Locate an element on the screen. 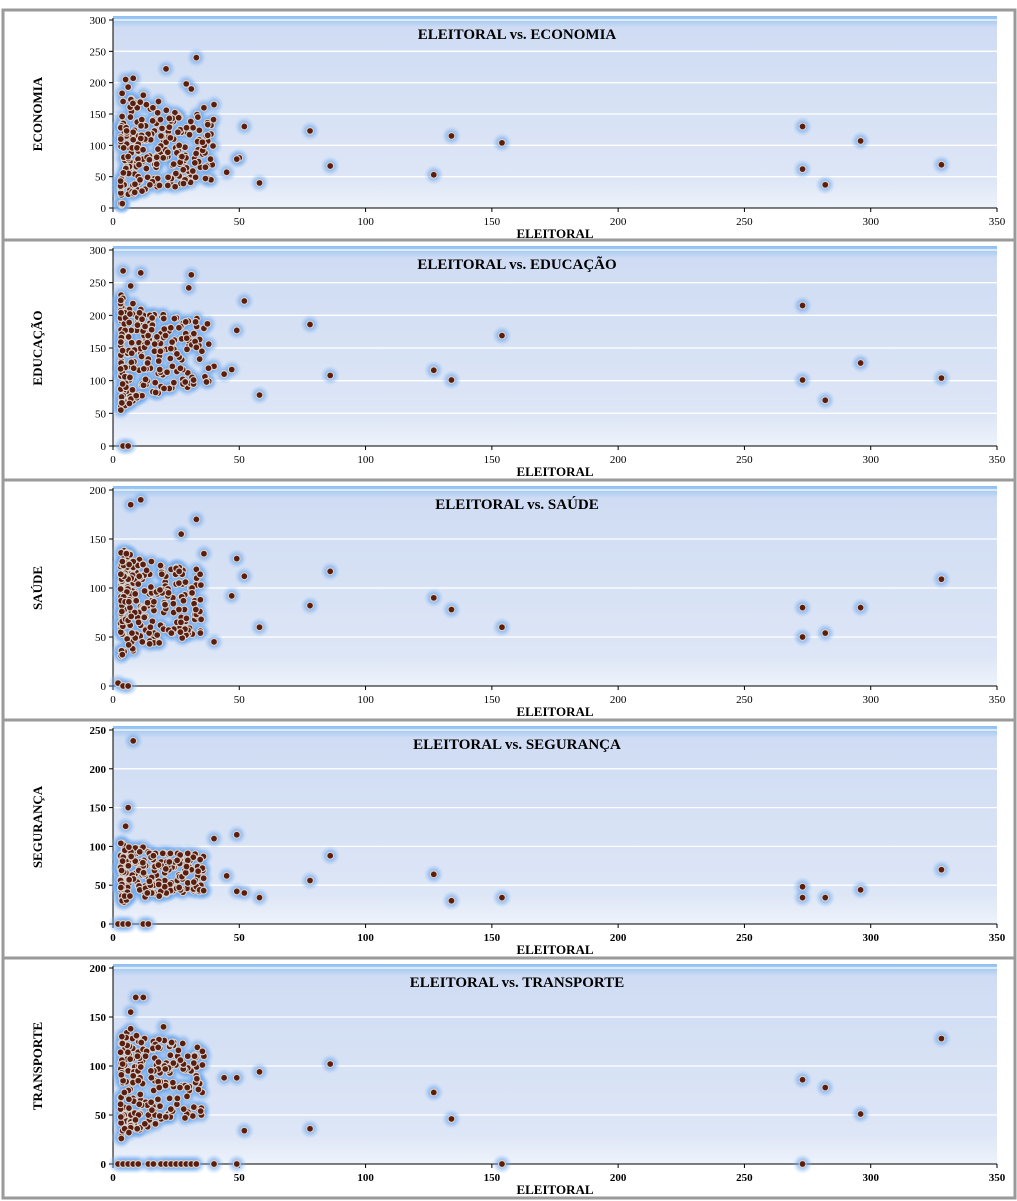 This screenshot has height=1201, width=1017. y-tick-label: 200 is located at coordinates (98, 770).